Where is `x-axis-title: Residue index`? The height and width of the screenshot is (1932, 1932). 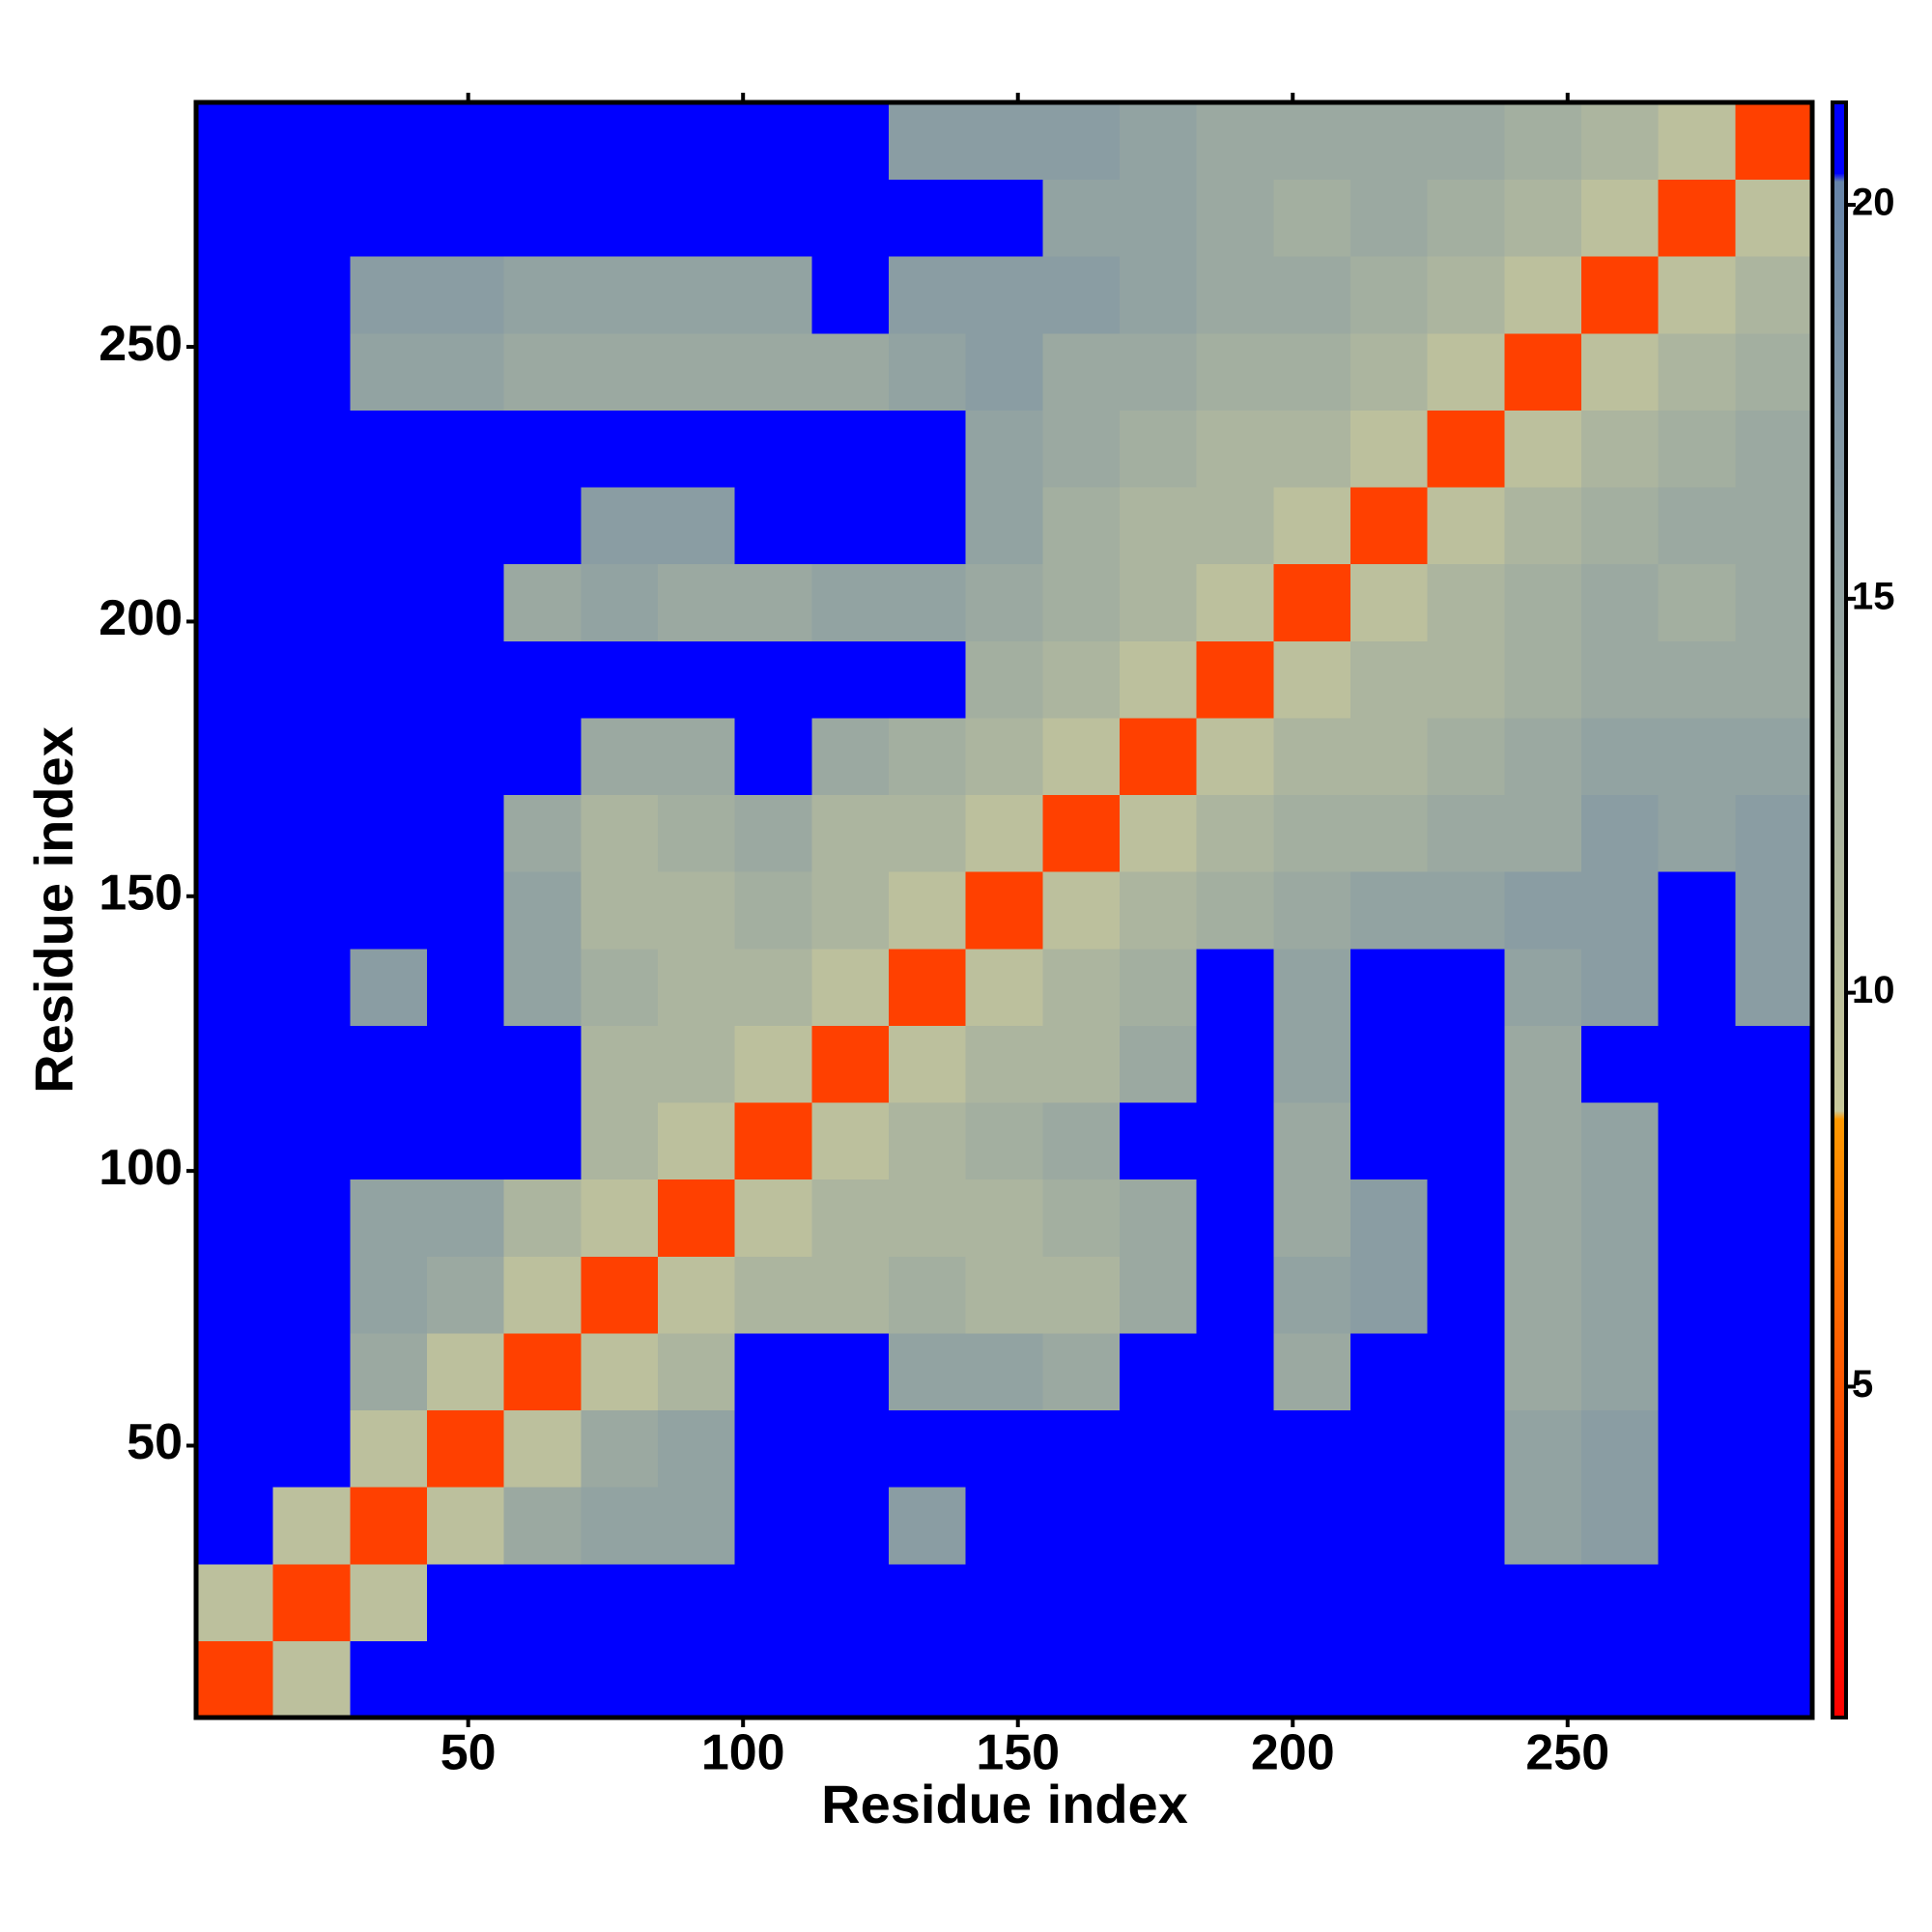 x-axis-title: Residue index is located at coordinates (1005, 1804).